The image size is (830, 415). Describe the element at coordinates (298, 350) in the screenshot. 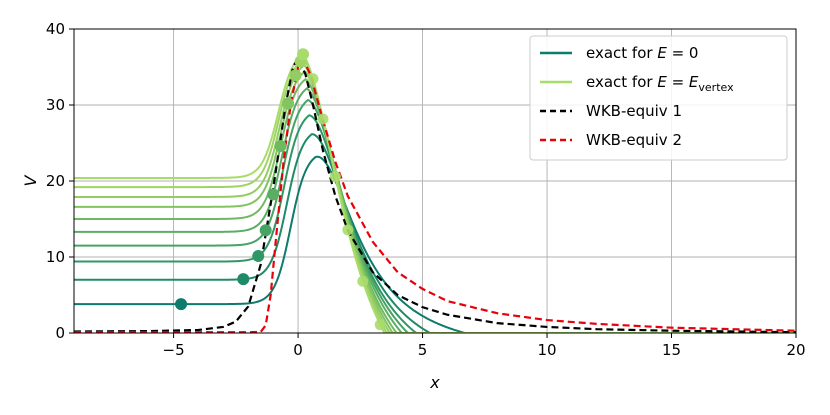

I see `x-tick-label: 0` at that location.